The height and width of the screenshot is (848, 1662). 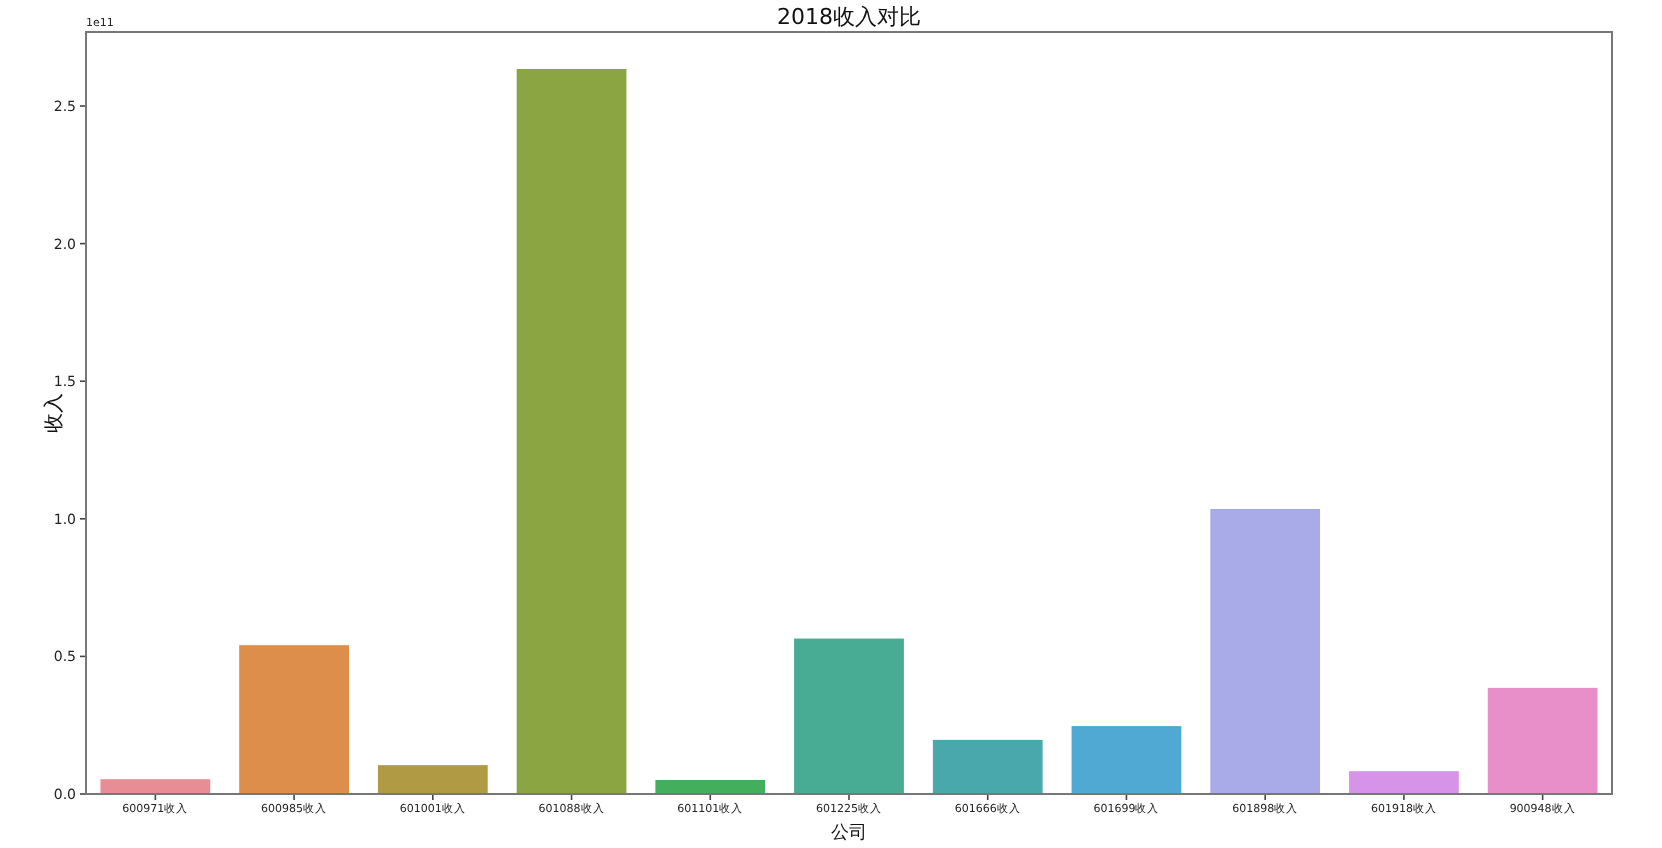 What do you see at coordinates (849, 17) in the screenshot?
I see `chart-title: 2018收入对比` at bounding box center [849, 17].